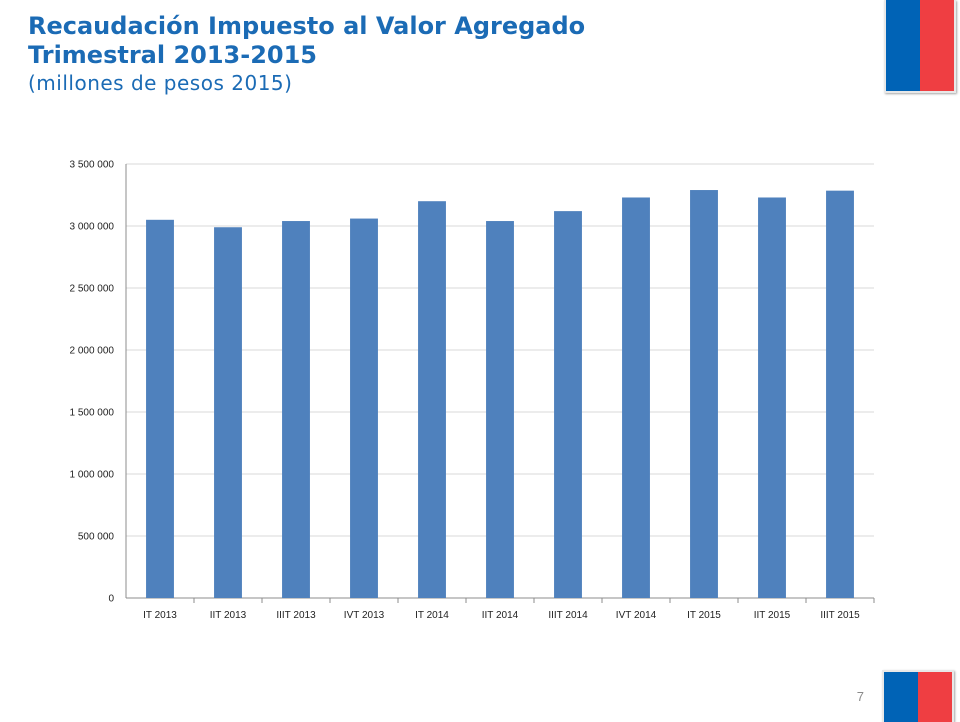 The height and width of the screenshot is (722, 960). What do you see at coordinates (92, 289) in the screenshot?
I see `y-tick-label: 2 500 000` at bounding box center [92, 289].